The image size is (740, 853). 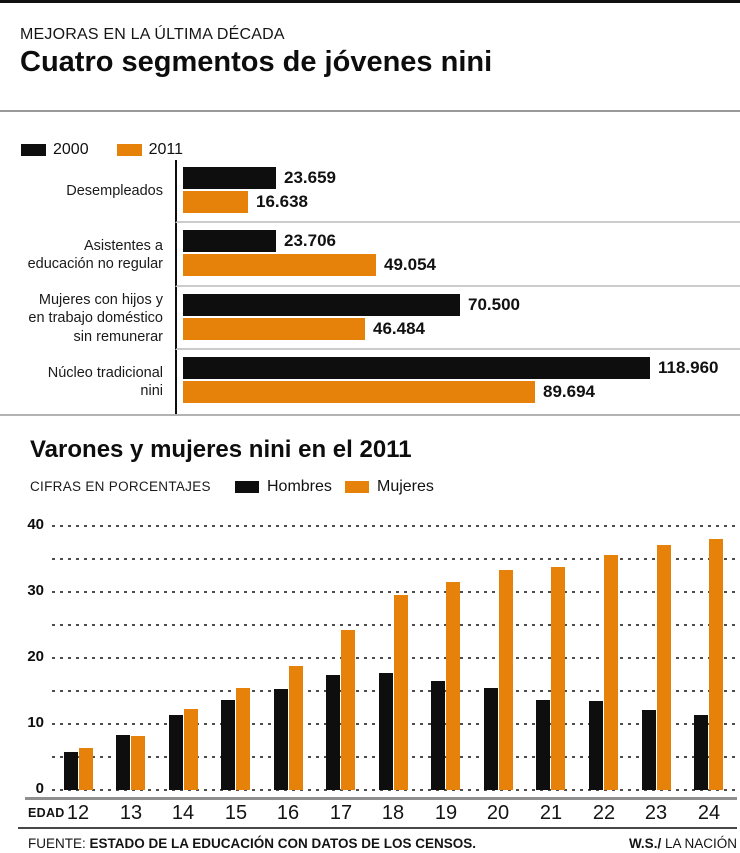 I want to click on bar-line: 89.694, so click(x=461, y=392).